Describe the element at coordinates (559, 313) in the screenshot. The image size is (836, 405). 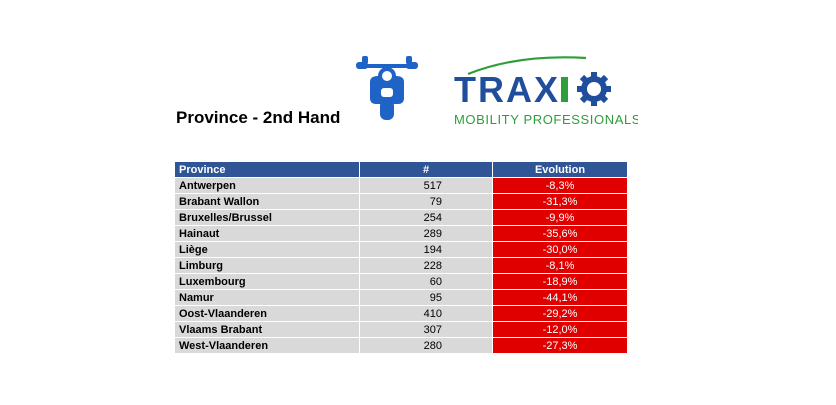
I see `evolution-cell: -29,2%` at that location.